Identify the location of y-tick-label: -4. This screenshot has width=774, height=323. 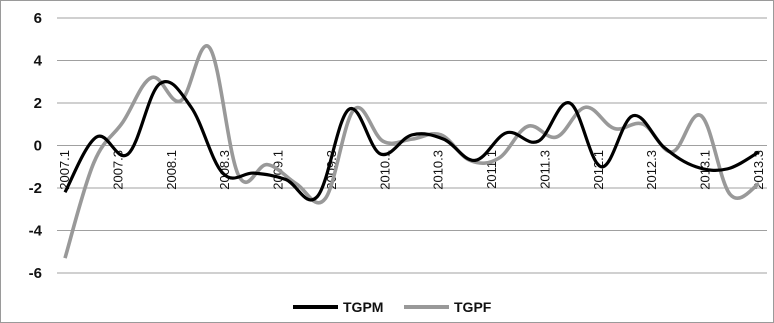
(36, 231).